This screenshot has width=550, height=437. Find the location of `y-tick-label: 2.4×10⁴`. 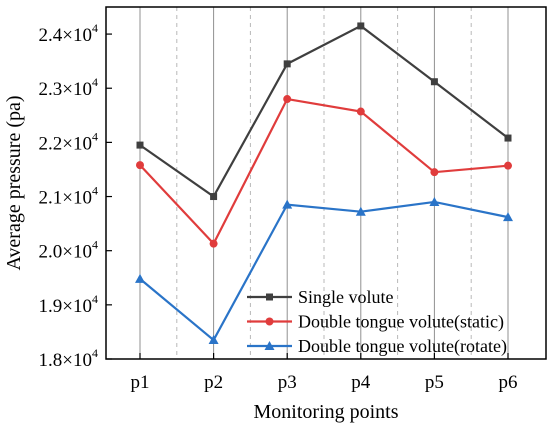

y-tick-label: 2.4×10⁴ is located at coordinates (68, 33).